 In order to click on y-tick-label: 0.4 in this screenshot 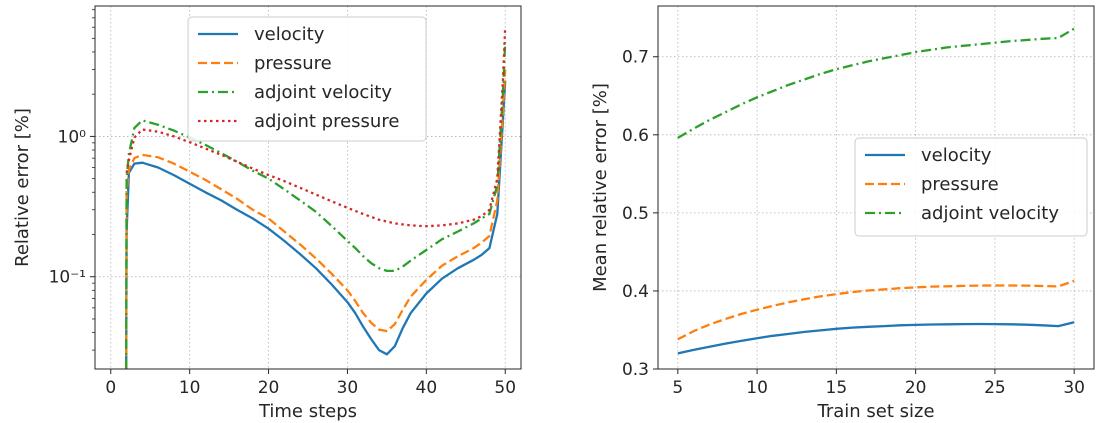, I will do `click(635, 292)`.